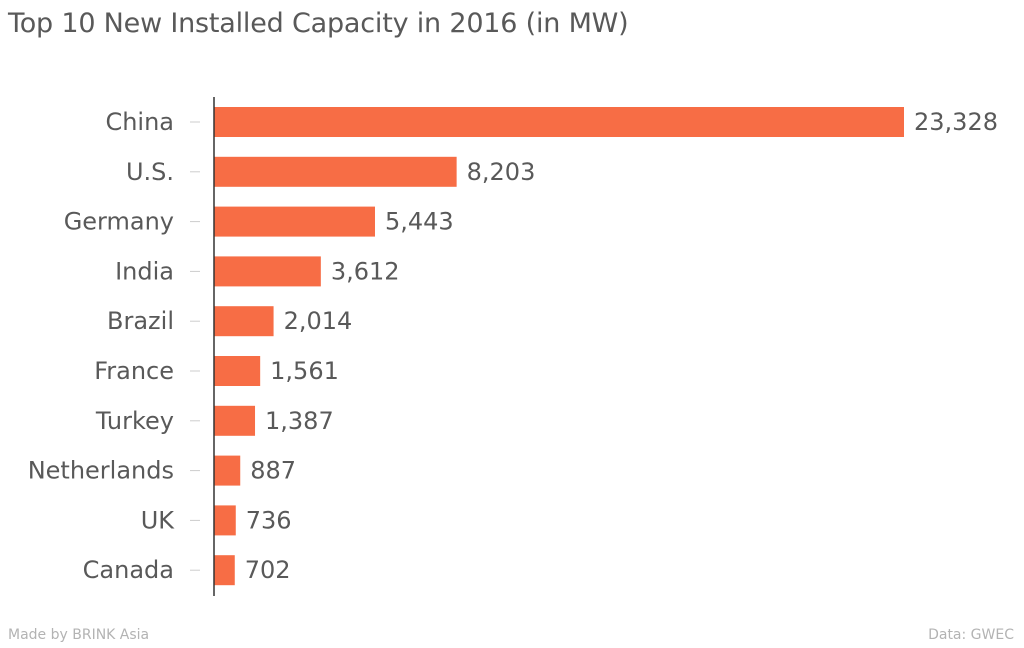 Image resolution: width=1024 pixels, height=648 pixels. What do you see at coordinates (128, 570) in the screenshot?
I see `category-label-canada: Canada` at bounding box center [128, 570].